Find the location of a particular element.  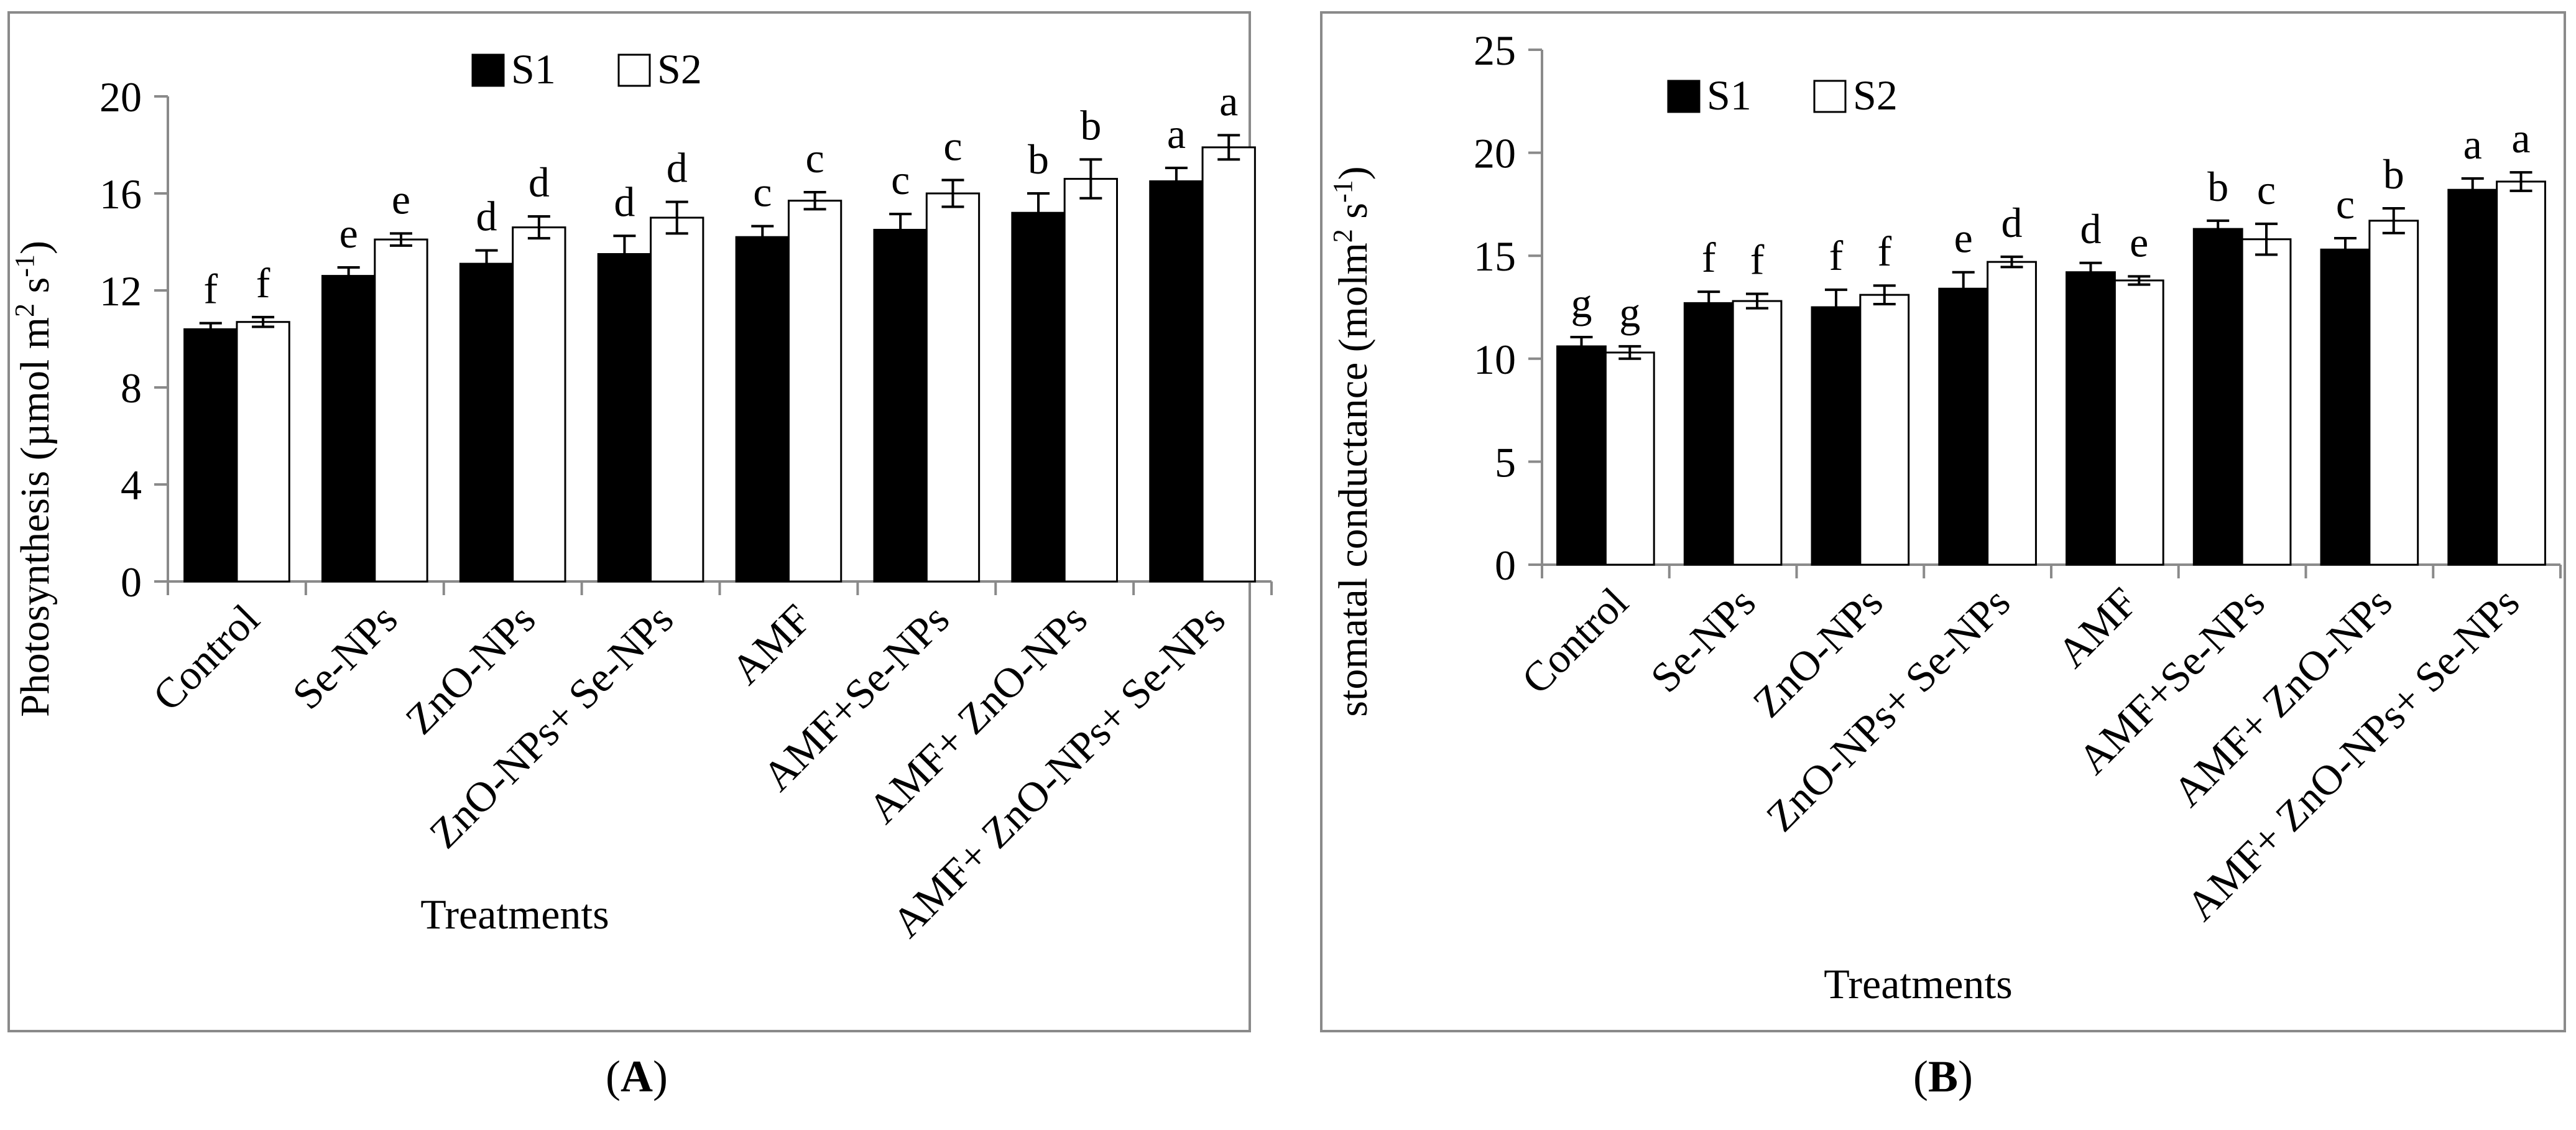

panel-caption: (B) is located at coordinates (1943, 1076).